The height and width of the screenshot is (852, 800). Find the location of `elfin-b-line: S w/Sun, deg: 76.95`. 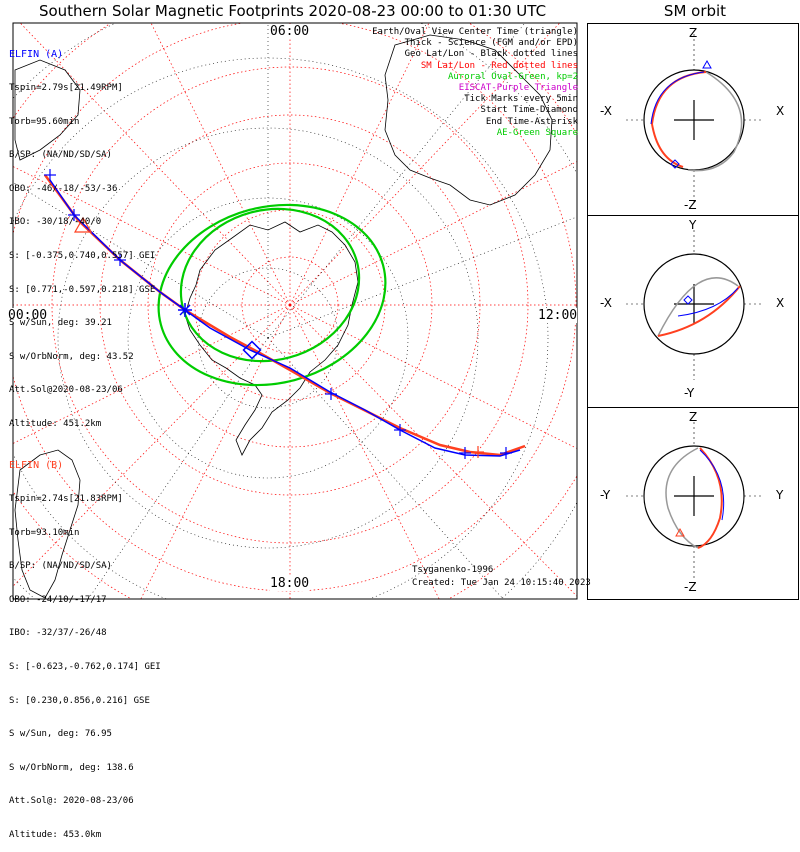

elfin-b-line: S w/Sun, deg: 76.95 is located at coordinates (60, 734).